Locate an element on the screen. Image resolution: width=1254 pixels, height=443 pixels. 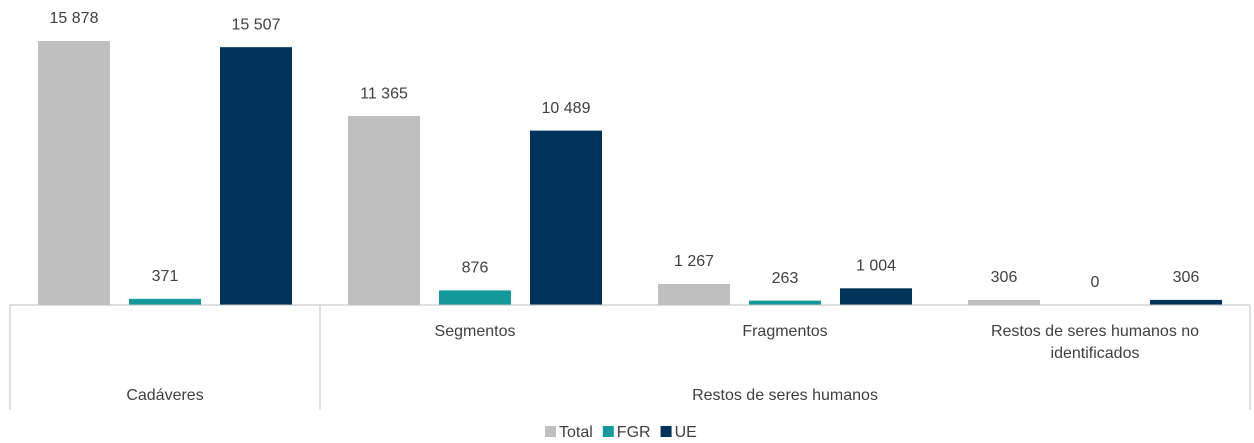
x-tick-label: Segmentos is located at coordinates (475, 331).